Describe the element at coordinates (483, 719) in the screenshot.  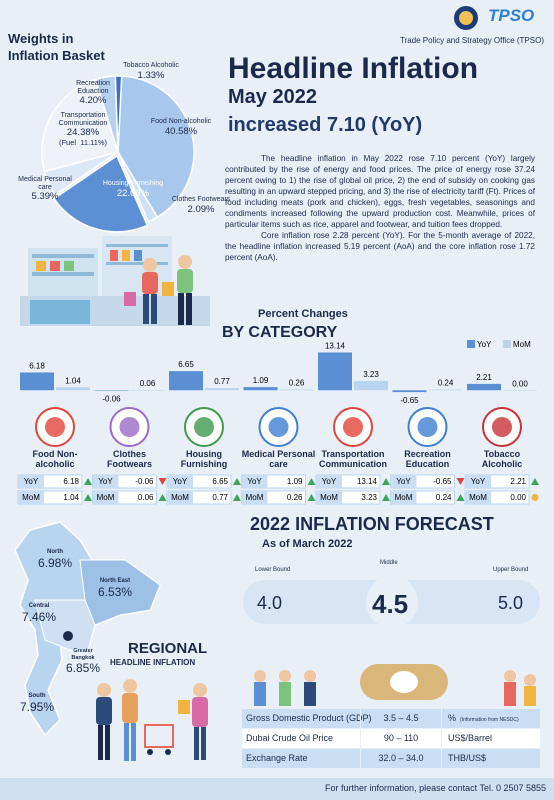
I see `row-unit: % (Information from NESDC)` at that location.